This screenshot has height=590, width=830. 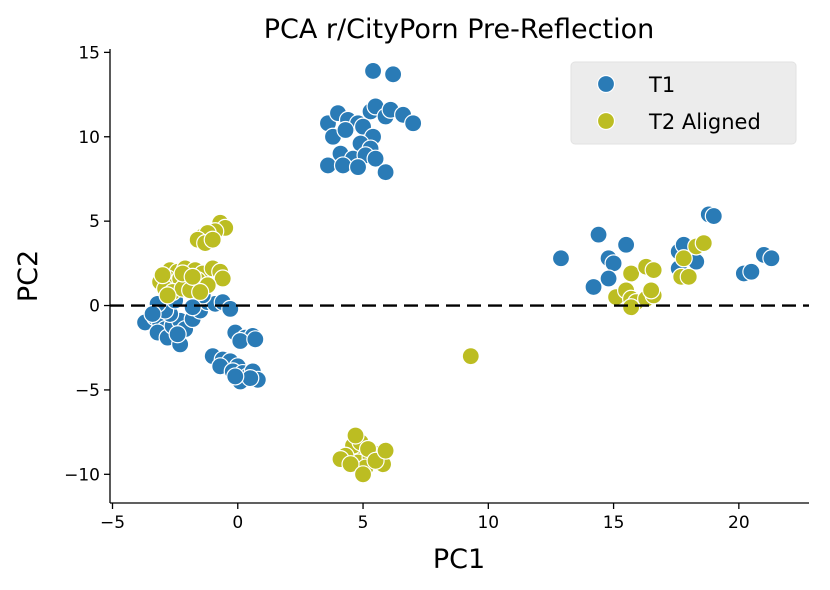 What do you see at coordinates (363, 523) in the screenshot?
I see `x-tick-label: 5` at bounding box center [363, 523].